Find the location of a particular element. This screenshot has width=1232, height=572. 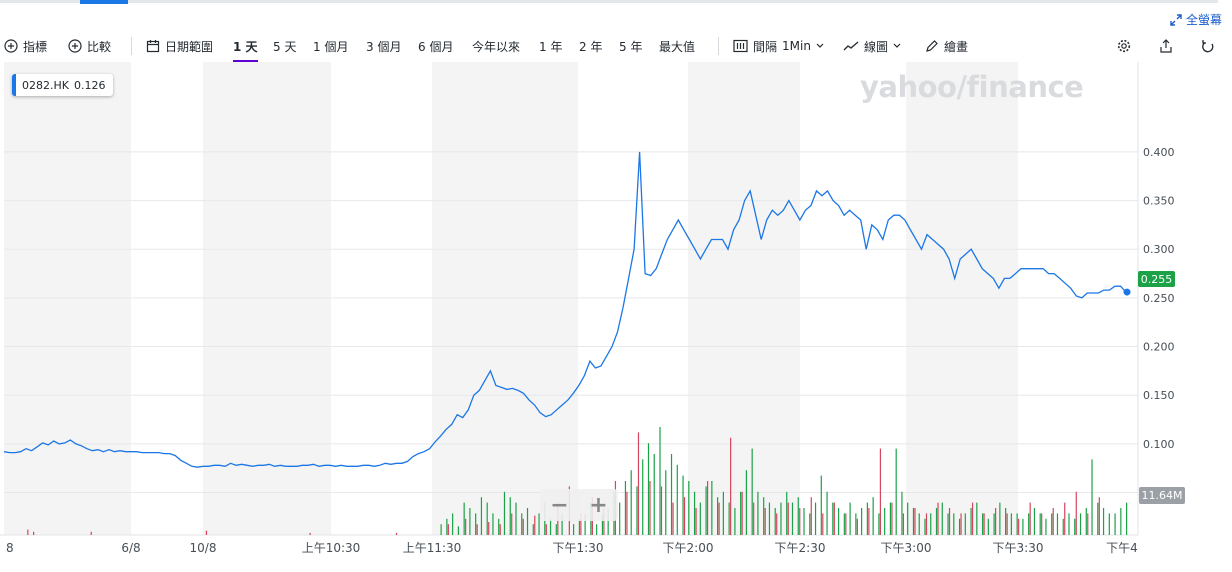

range-3m: 3 個月 is located at coordinates (383, 46).